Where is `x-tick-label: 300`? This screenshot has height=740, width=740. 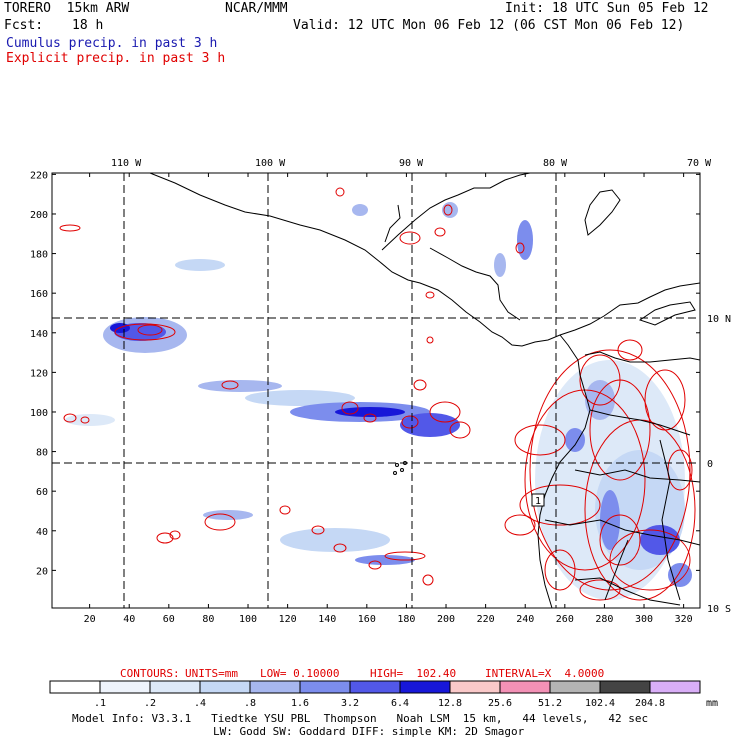
x-tick-label: 300 is located at coordinates (644, 619).